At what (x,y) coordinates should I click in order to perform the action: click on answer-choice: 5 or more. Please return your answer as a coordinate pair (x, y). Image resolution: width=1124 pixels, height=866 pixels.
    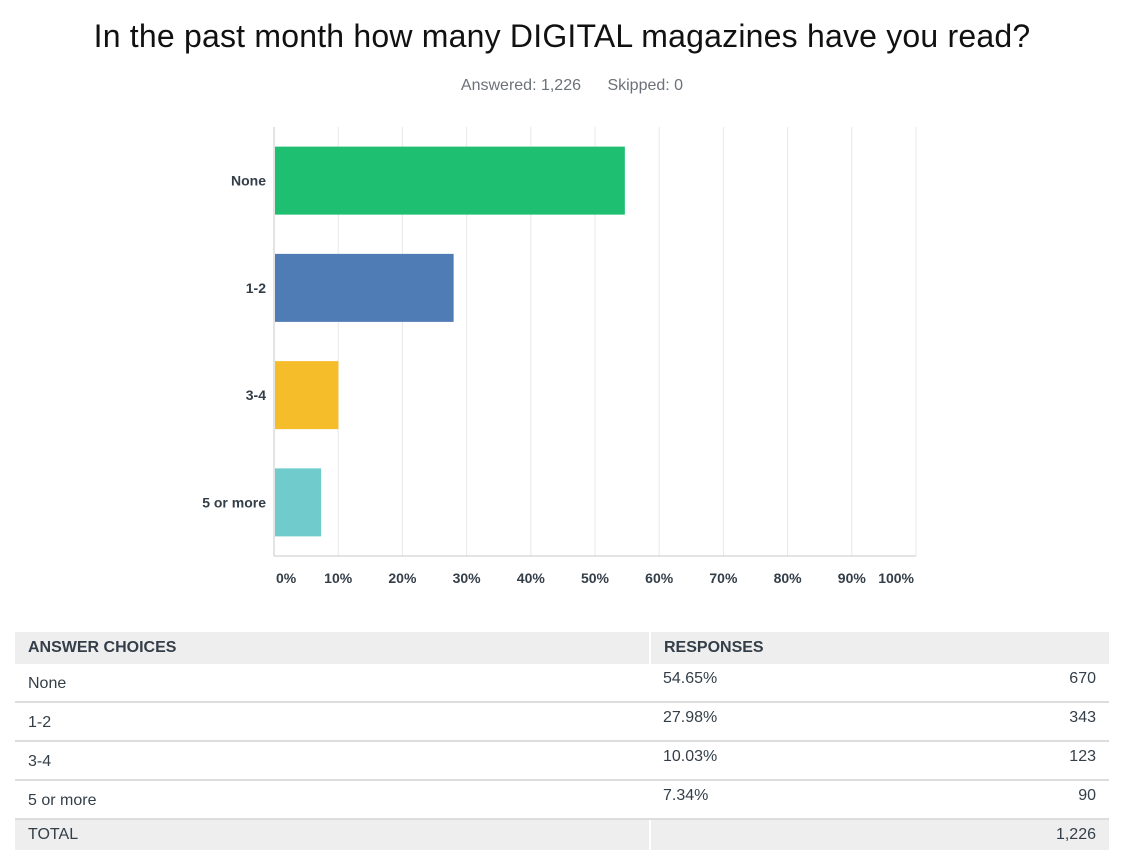
    Looking at the image, I should click on (332, 800).